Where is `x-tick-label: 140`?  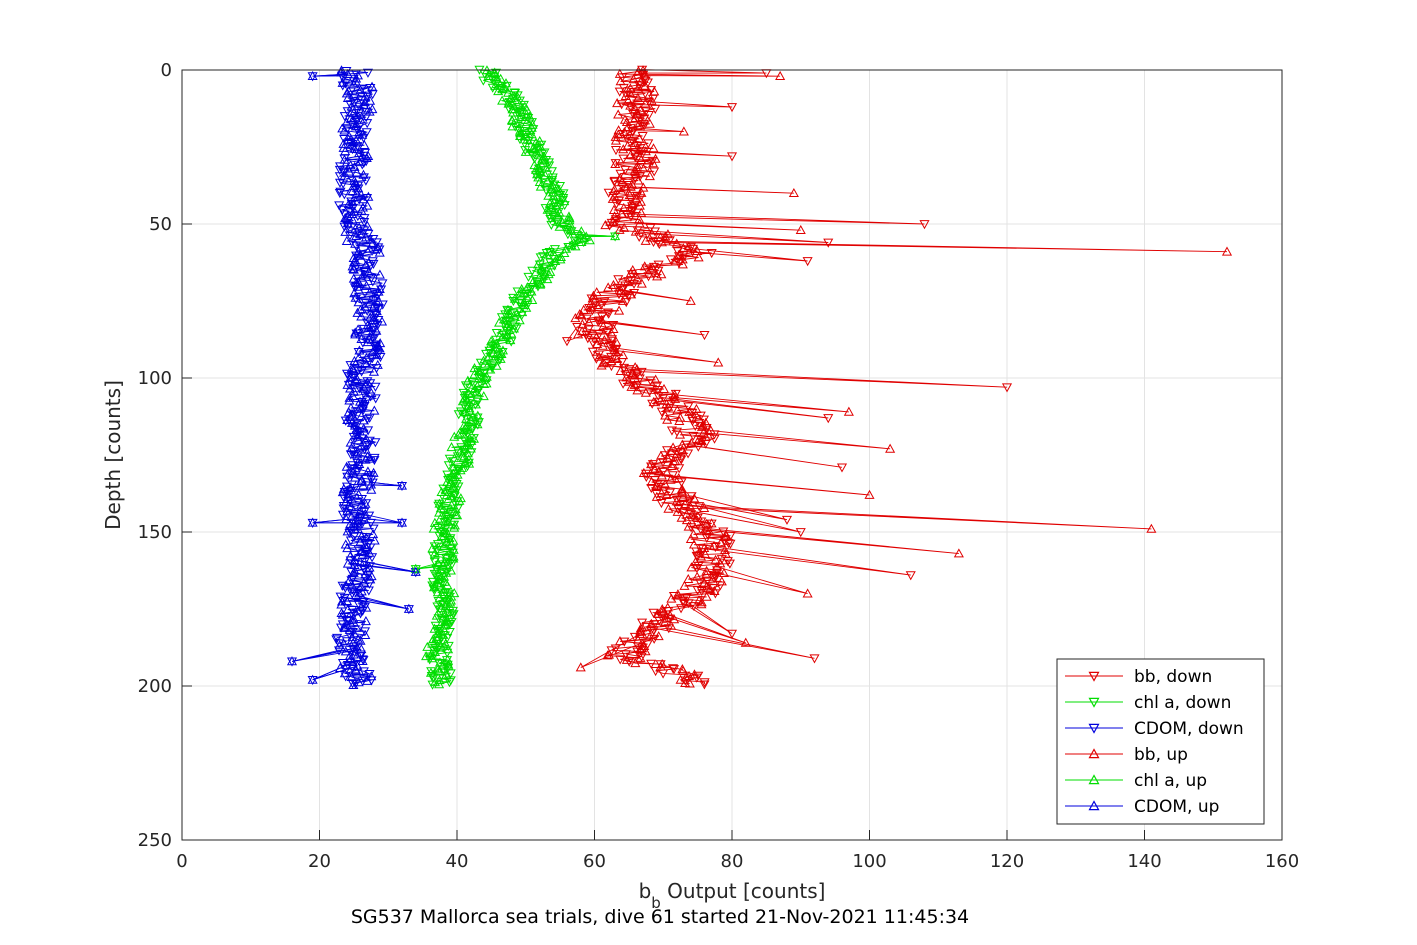 x-tick-label: 140 is located at coordinates (1144, 861).